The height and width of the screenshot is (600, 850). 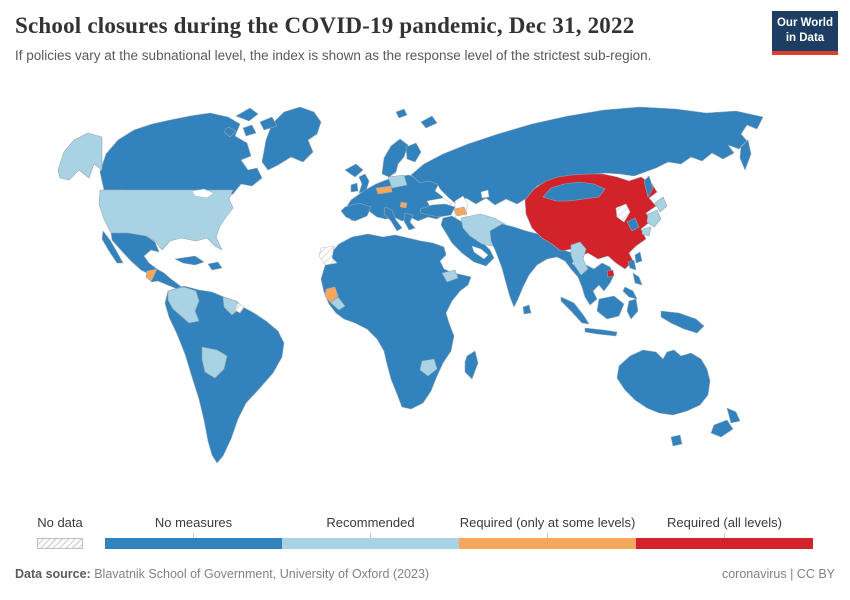 What do you see at coordinates (547, 532) in the screenshot?
I see `legend-item-required-some: Required (only at some levels)` at bounding box center [547, 532].